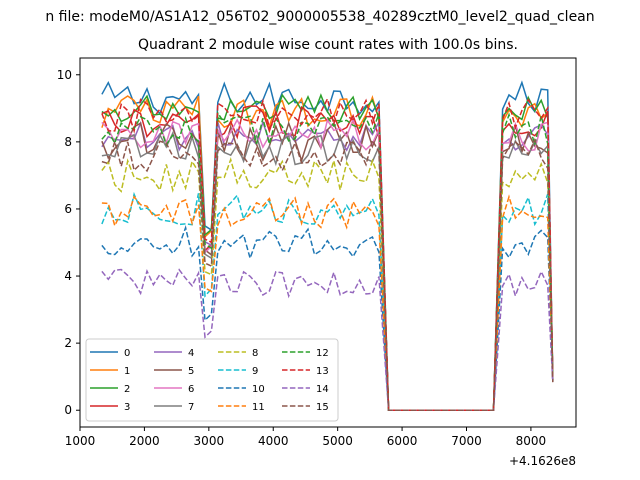  Describe the element at coordinates (466, 441) in the screenshot. I see `x-tick-label: 7000` at that location.